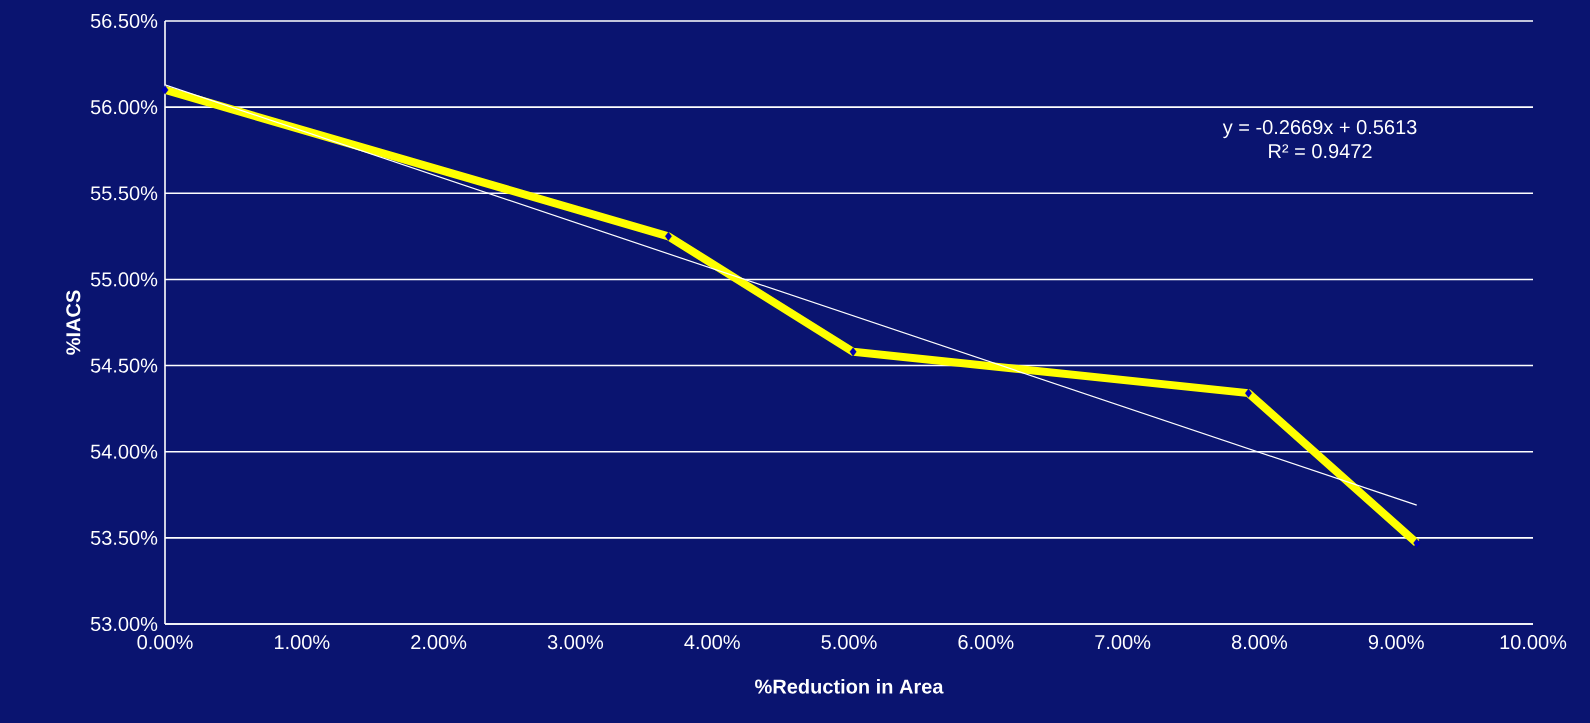 The width and height of the screenshot is (1590, 723). What do you see at coordinates (124, 624) in the screenshot?
I see `y-tick-label: 53.00%` at bounding box center [124, 624].